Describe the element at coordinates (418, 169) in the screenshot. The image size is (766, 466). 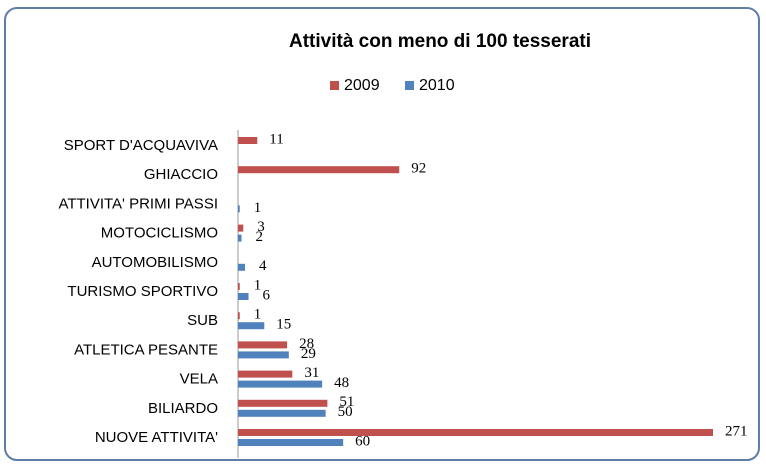
I see `value-label: 92` at that location.